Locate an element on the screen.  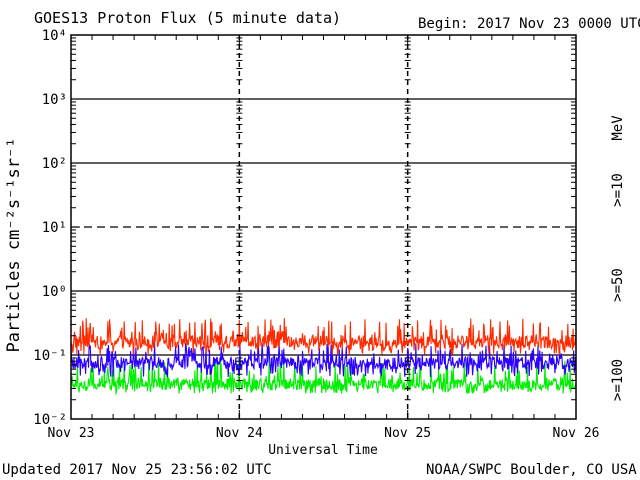
legend-series-ge50: >=50 is located at coordinates (618, 285).